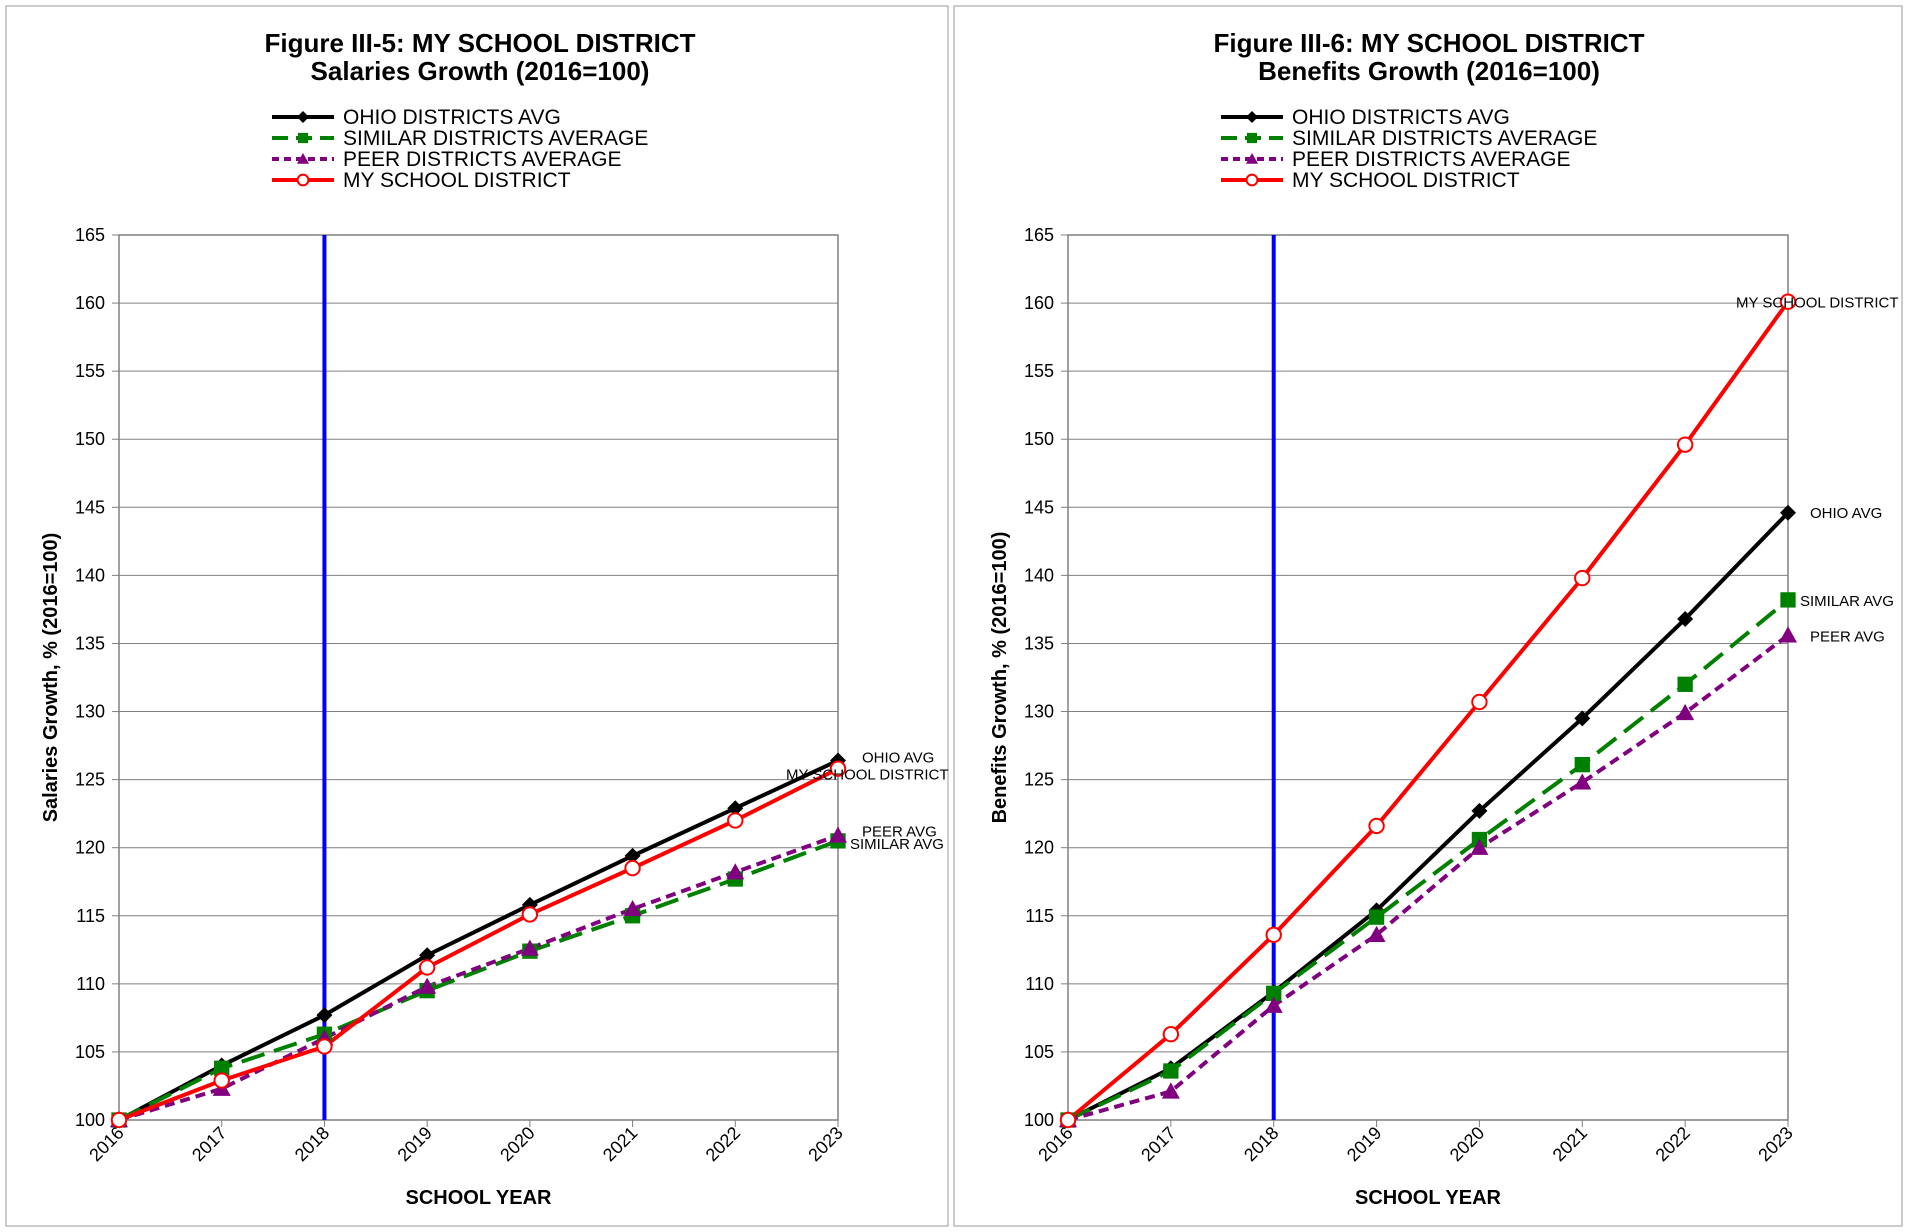 The width and height of the screenshot is (1907, 1232). I want to click on y-tick-label: 100, so click(1039, 1120).